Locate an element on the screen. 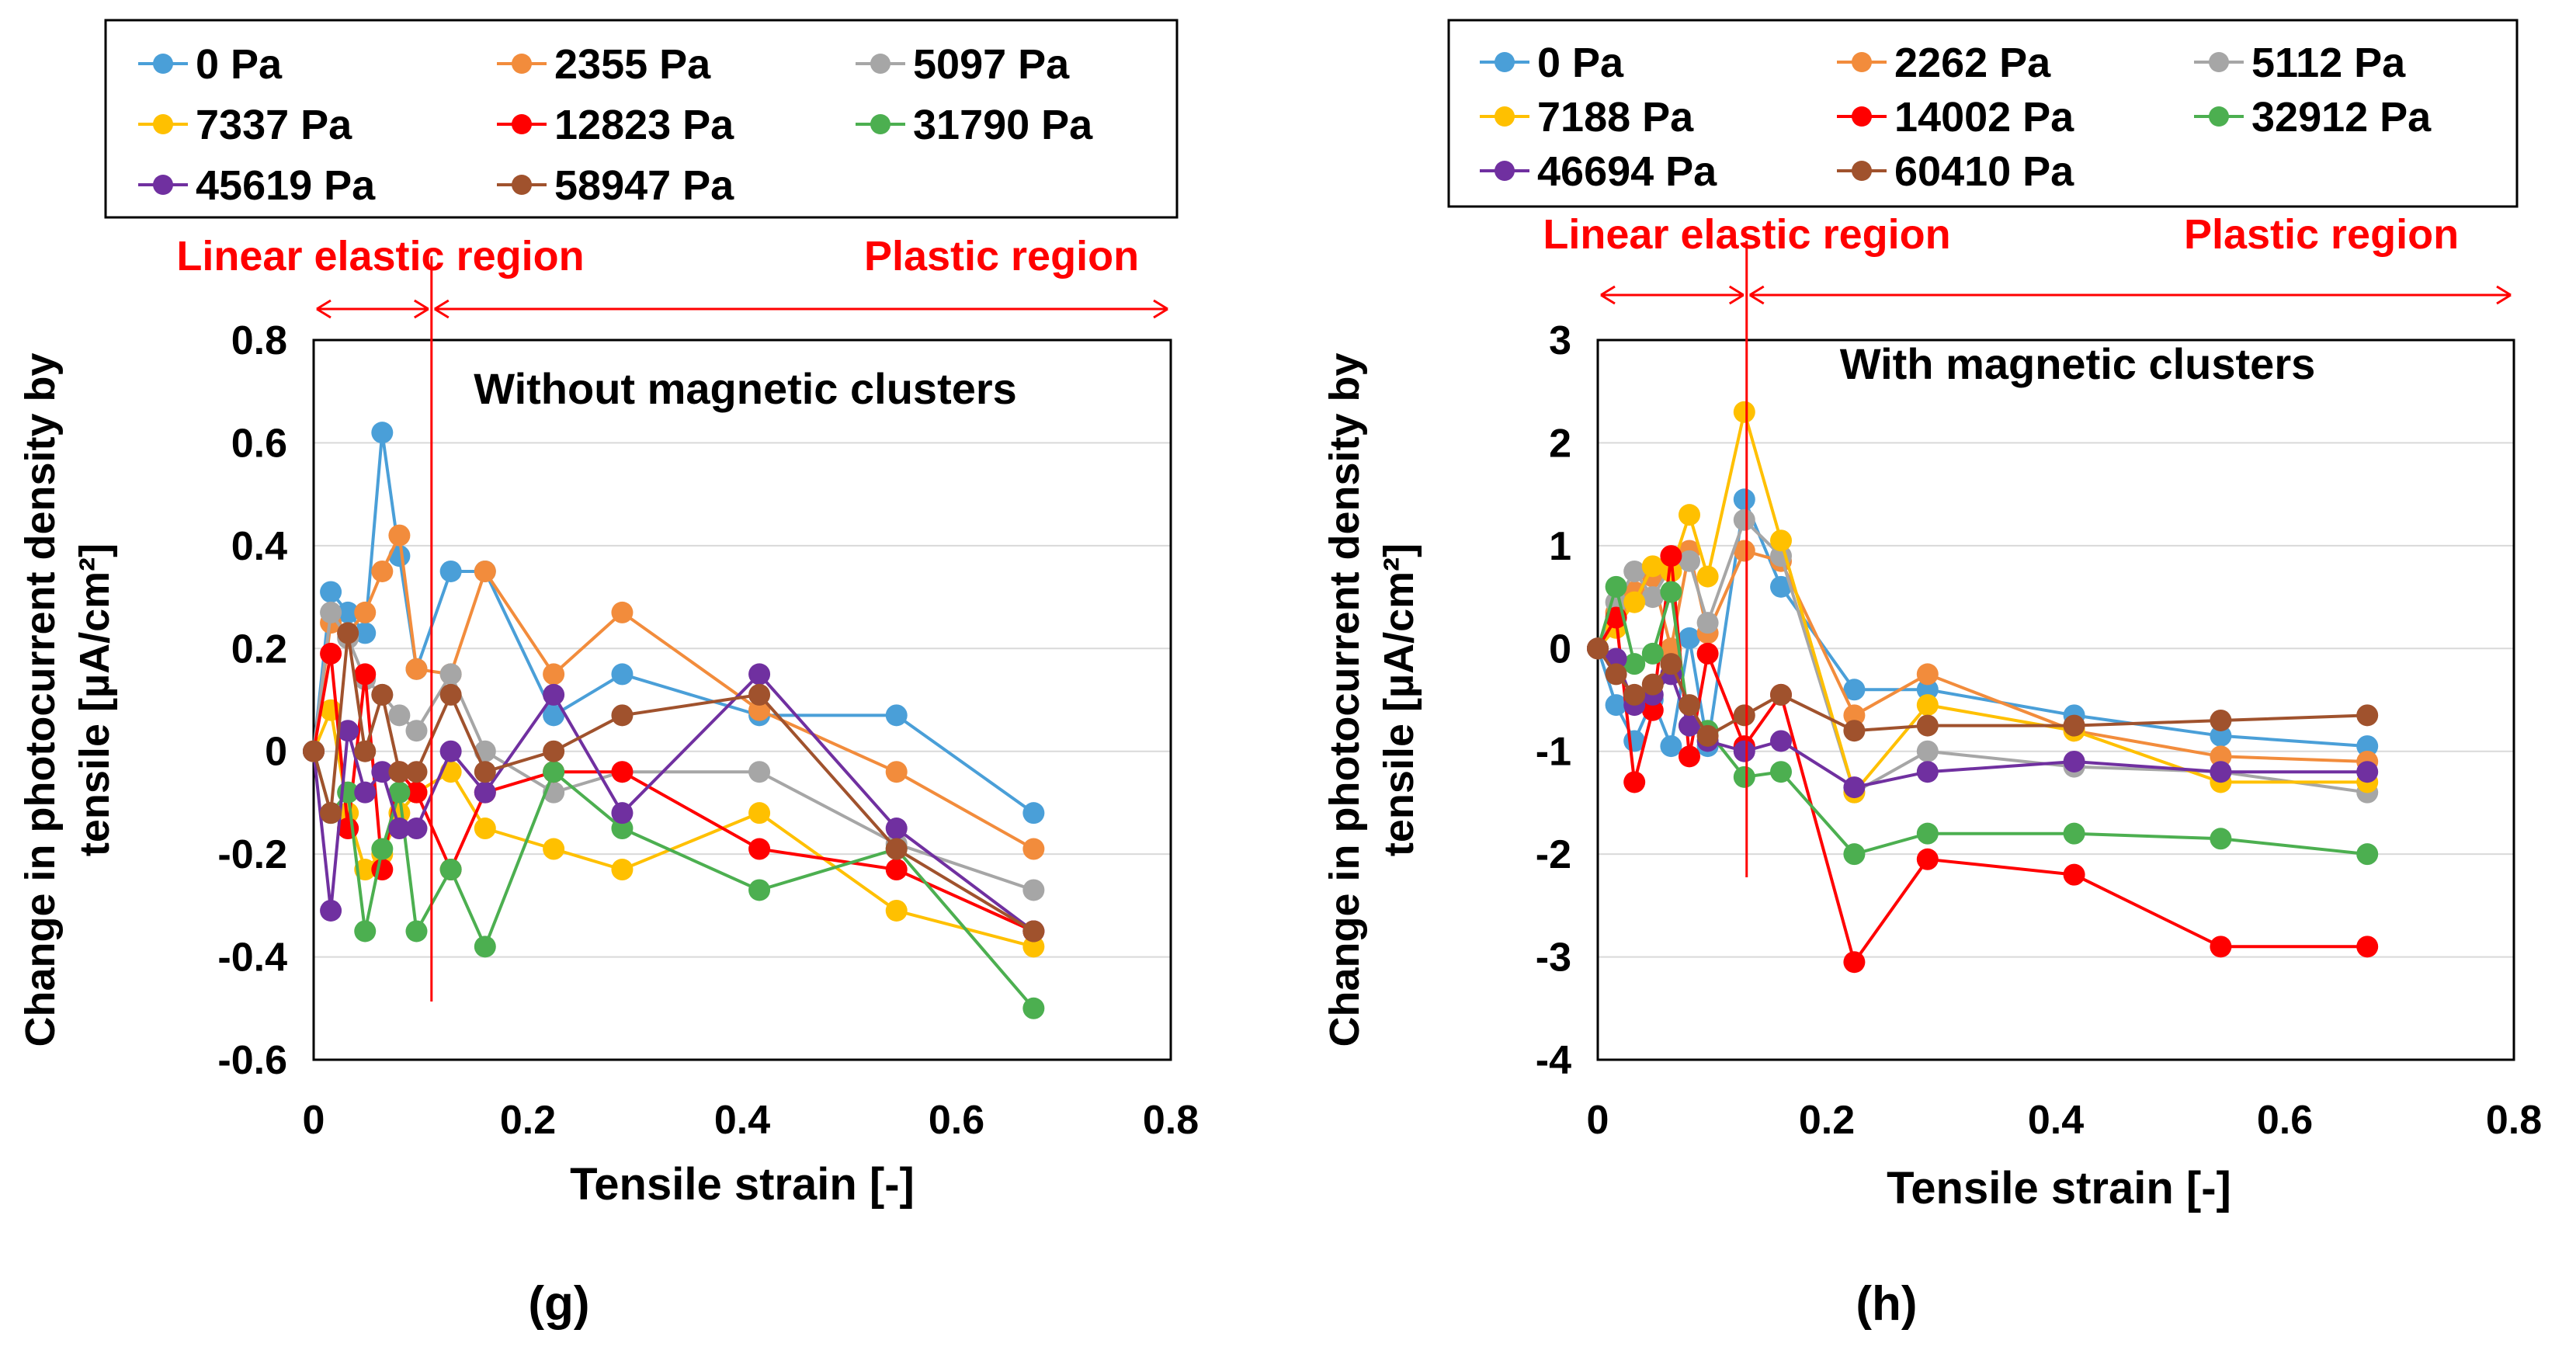  x-tick-label: 0.2 is located at coordinates (1827, 1120).